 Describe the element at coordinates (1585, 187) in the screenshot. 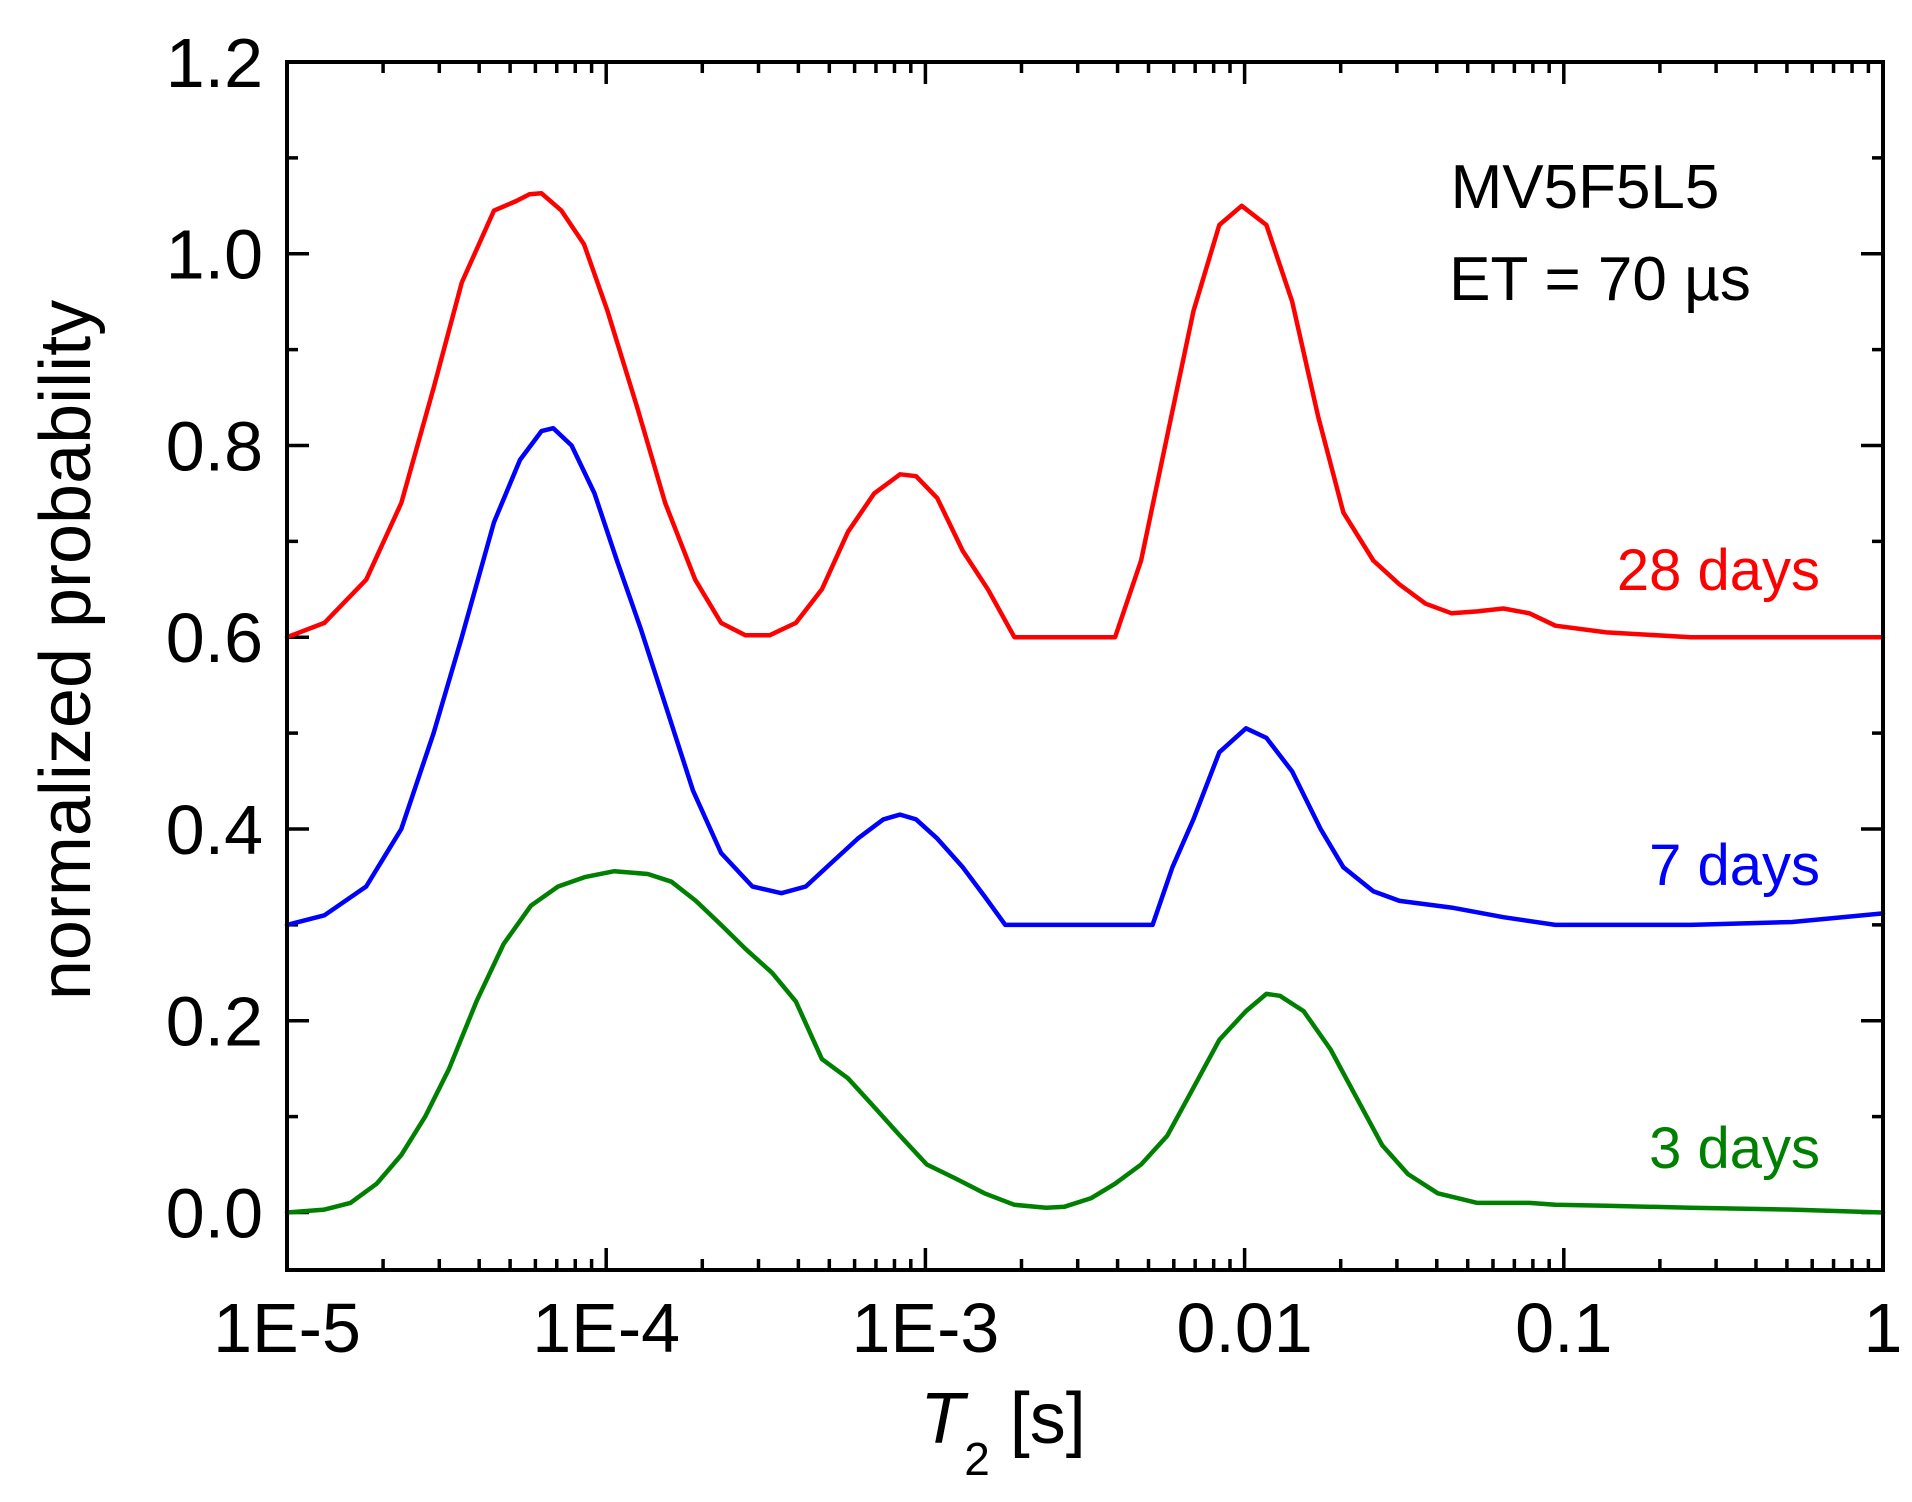

I see `sample-annotation: MV5F5L5` at that location.